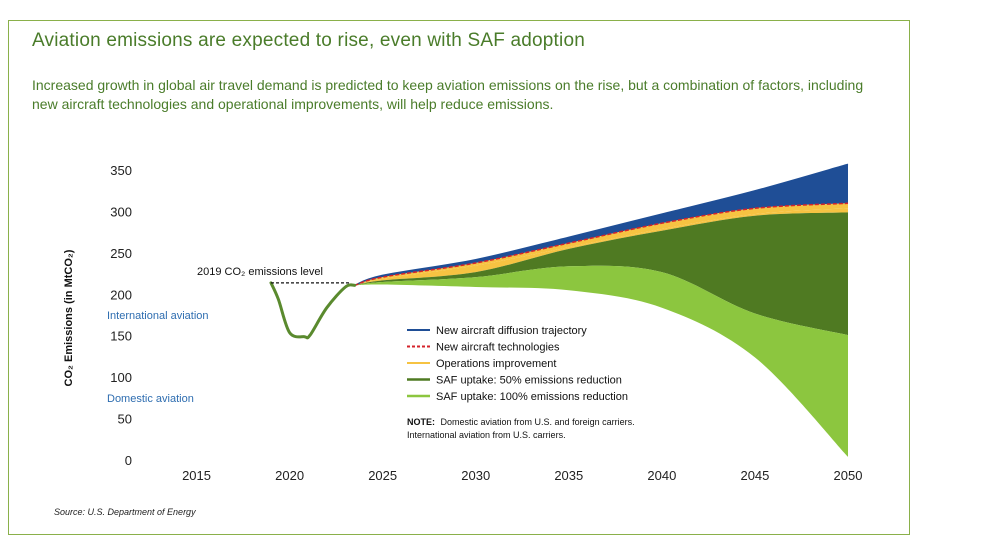  Describe the element at coordinates (754, 475) in the screenshot. I see `x-tick-label: 2045` at that location.